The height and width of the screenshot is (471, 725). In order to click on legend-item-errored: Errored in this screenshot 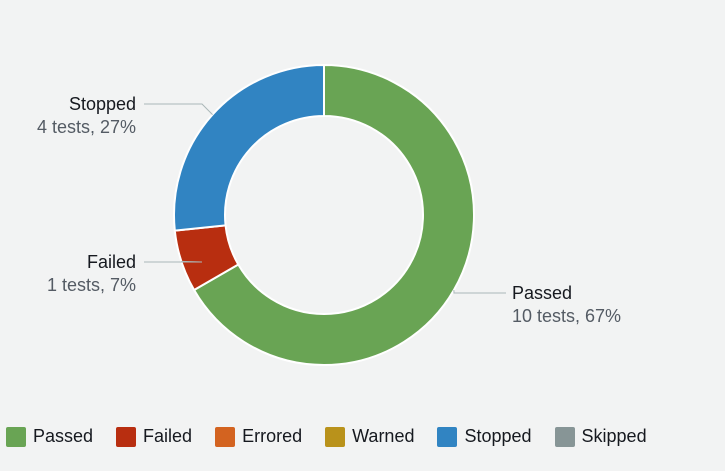, I will do `click(258, 436)`.